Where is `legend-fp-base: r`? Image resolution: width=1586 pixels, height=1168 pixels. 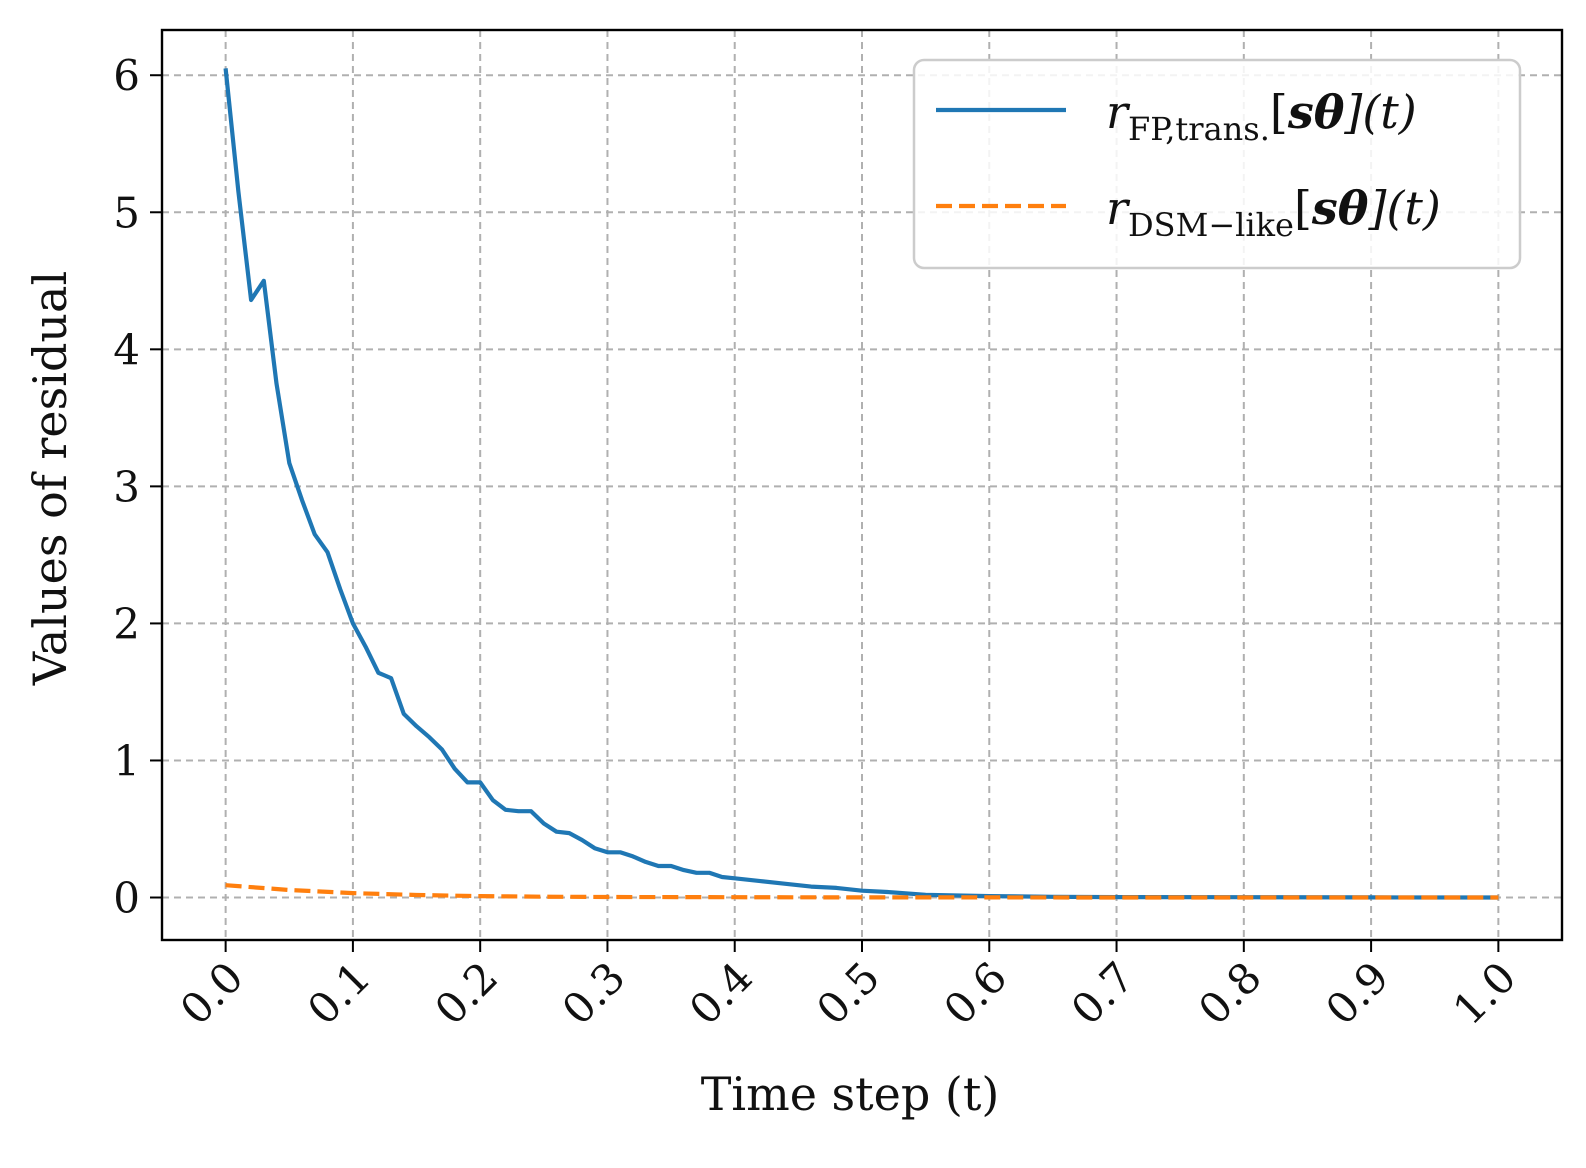 legend-fp-base: r is located at coordinates (1118, 112).